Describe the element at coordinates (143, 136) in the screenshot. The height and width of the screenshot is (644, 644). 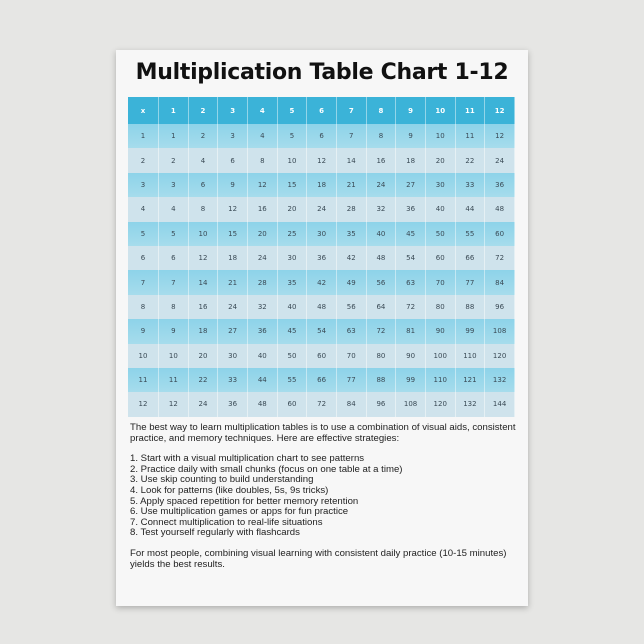
I see `row-header: 1` at that location.